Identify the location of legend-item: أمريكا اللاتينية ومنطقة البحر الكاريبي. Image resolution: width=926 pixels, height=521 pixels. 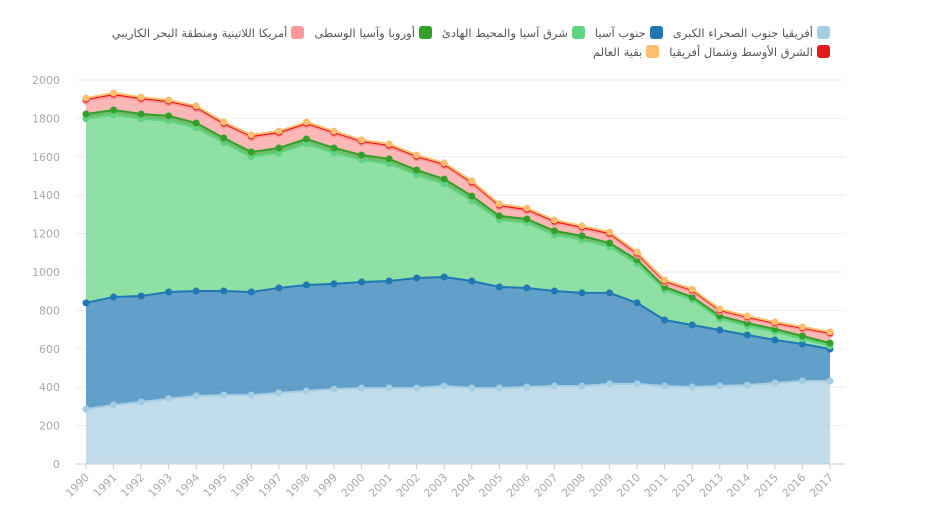
(208, 32).